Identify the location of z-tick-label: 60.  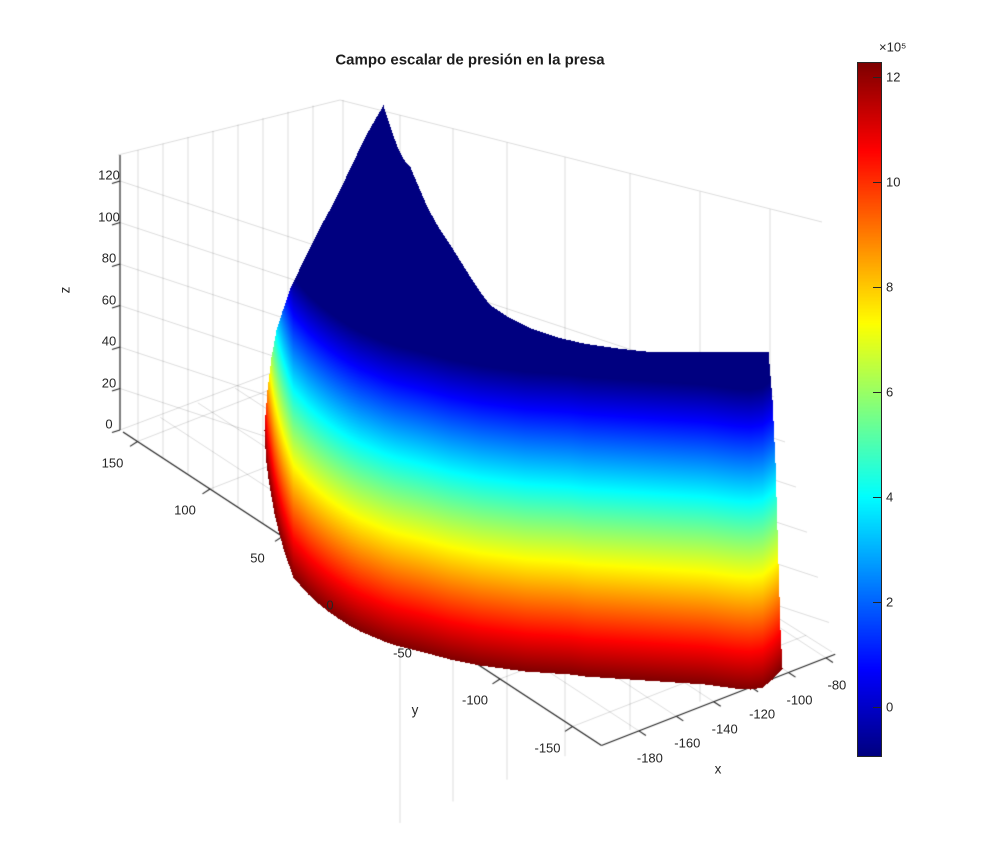
(109, 299).